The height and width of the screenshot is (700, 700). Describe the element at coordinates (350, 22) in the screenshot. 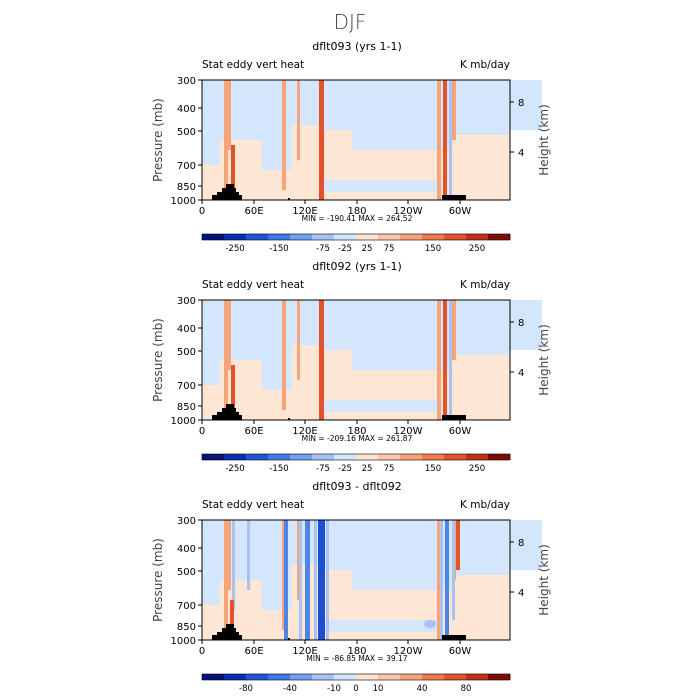

I see `figure-title: DJF` at that location.